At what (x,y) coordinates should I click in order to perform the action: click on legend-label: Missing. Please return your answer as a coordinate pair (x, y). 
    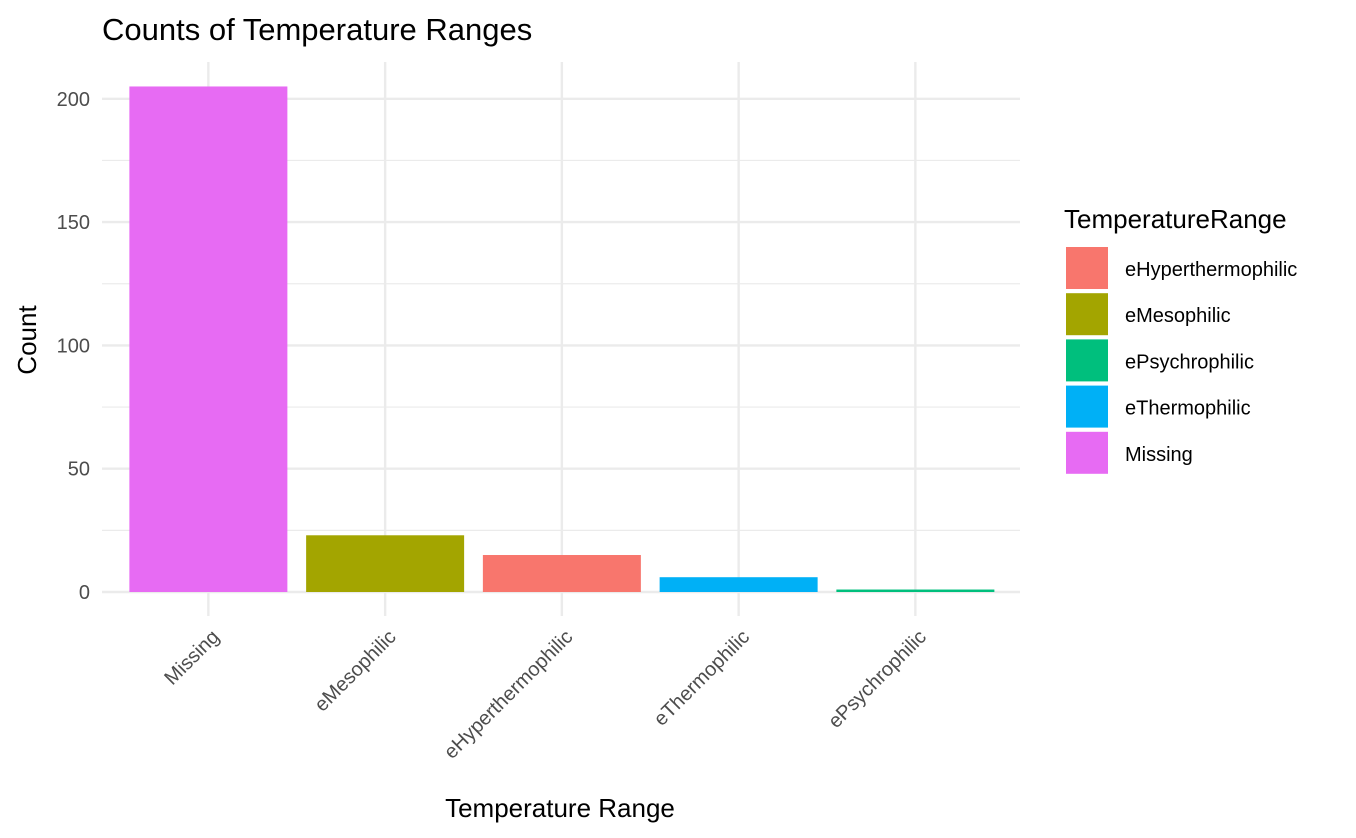
    Looking at the image, I should click on (1159, 455).